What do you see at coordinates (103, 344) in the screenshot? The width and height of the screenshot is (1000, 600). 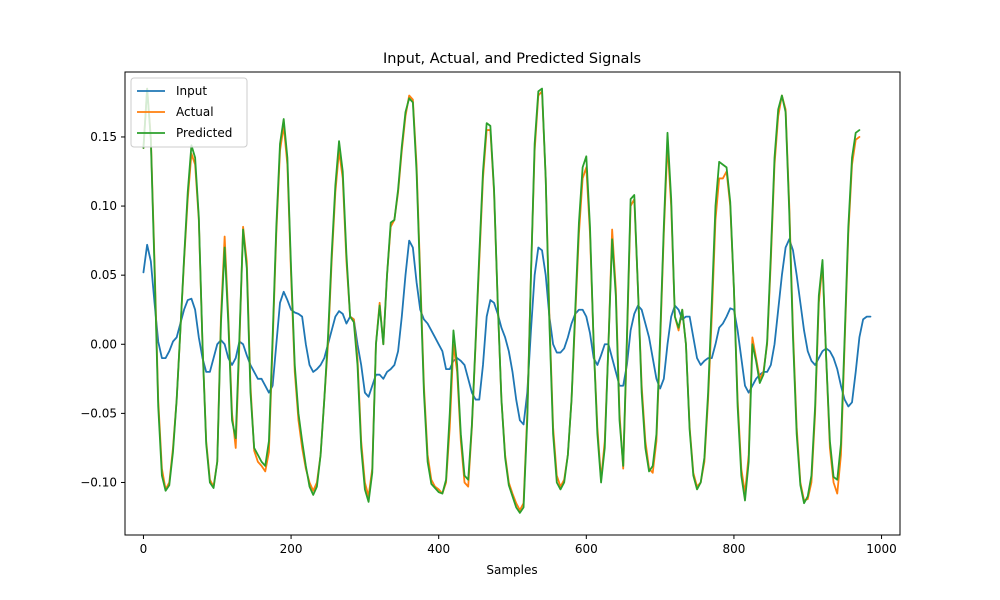 I see `y-tick-label: 0.00` at bounding box center [103, 344].